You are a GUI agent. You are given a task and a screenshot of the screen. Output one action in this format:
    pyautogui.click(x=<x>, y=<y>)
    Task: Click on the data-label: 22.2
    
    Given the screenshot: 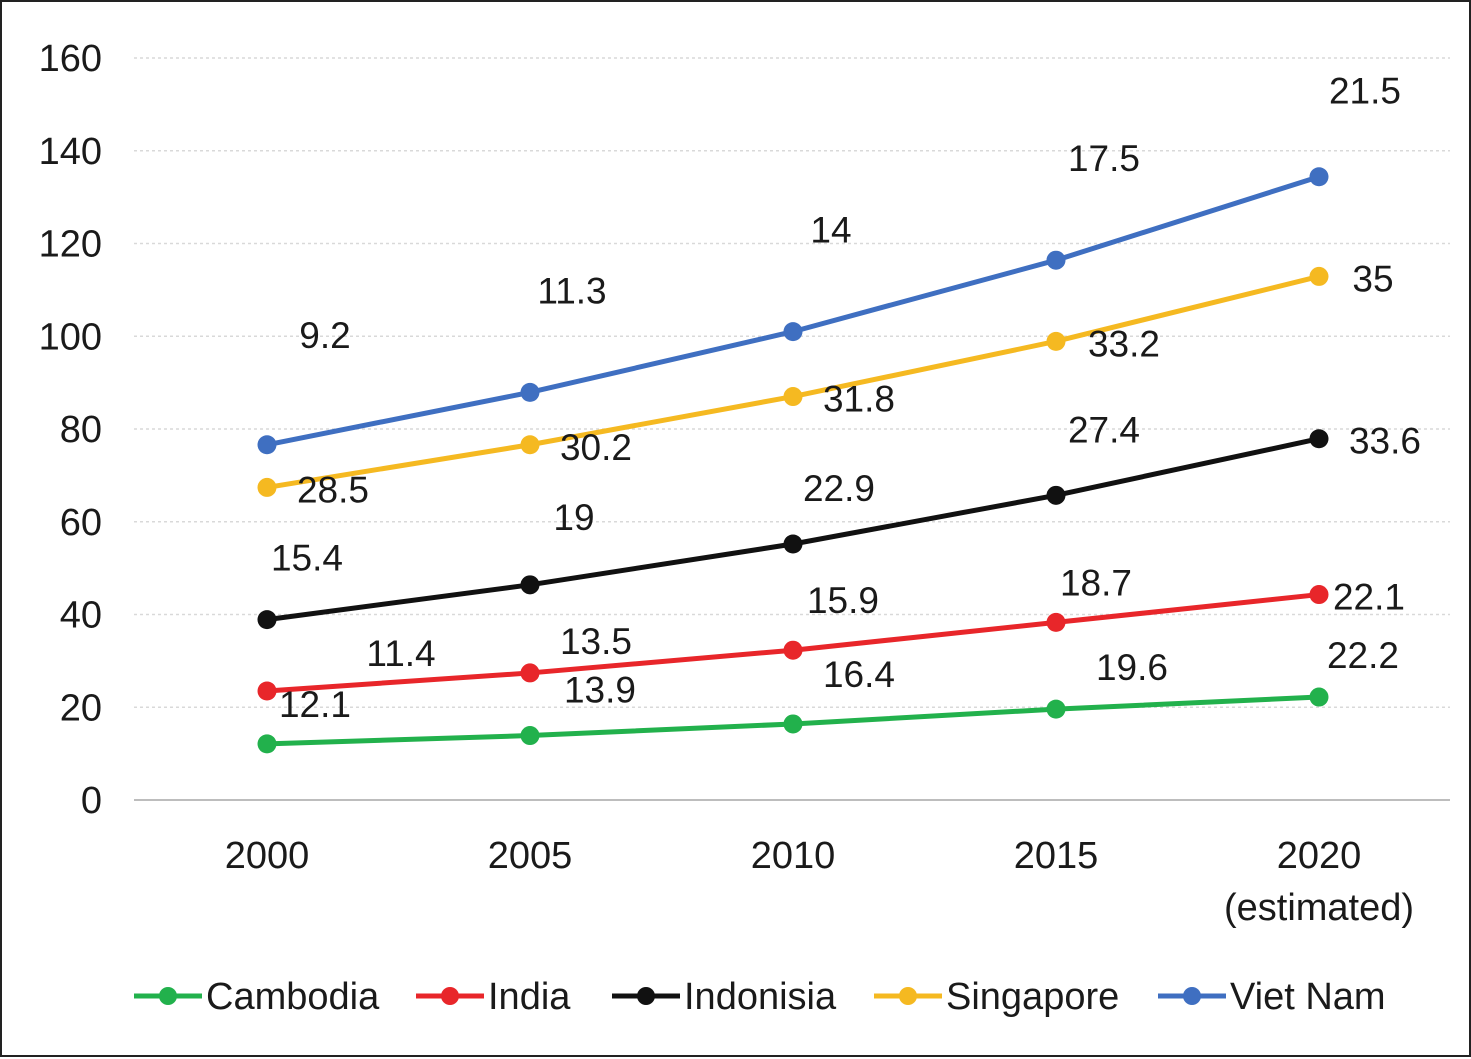 What is the action you would take?
    pyautogui.click(x=1363, y=655)
    